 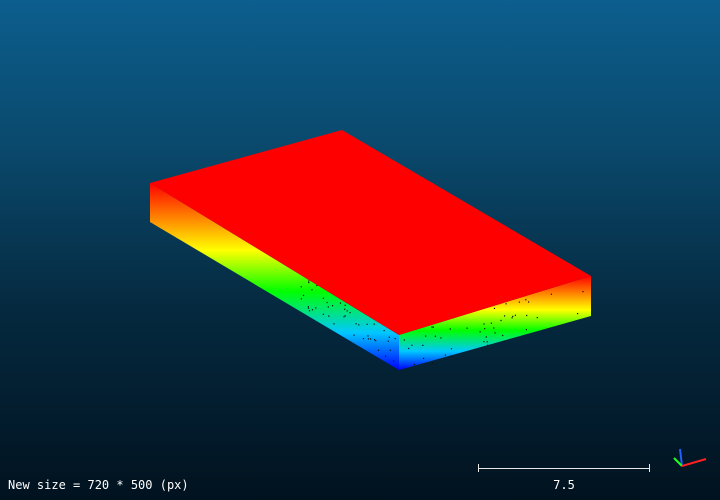 What do you see at coordinates (274, 276) in the screenshot?
I see `slab-front-left-face` at bounding box center [274, 276].